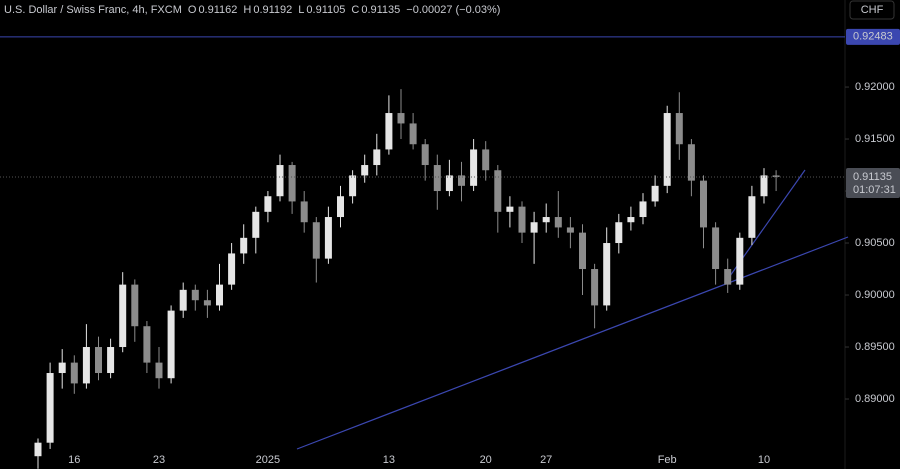 The width and height of the screenshot is (900, 469). What do you see at coordinates (874, 190) in the screenshot?
I see `countdown: 01:07:31` at bounding box center [874, 190].